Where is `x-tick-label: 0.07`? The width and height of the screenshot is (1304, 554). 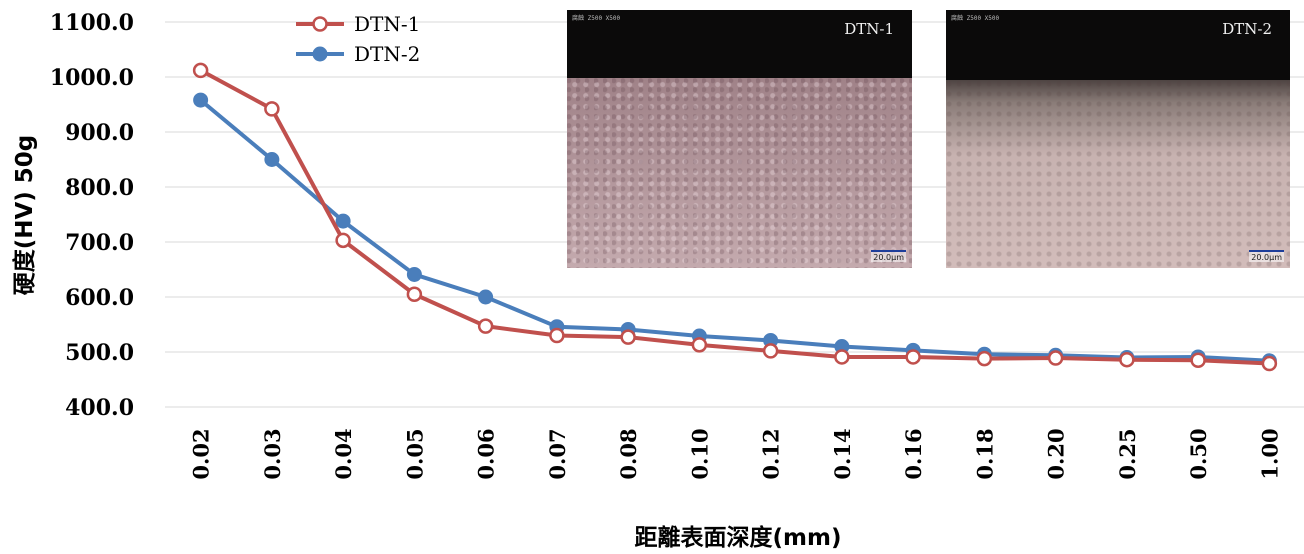
x-tick-label: 0.07 is located at coordinates (557, 453).